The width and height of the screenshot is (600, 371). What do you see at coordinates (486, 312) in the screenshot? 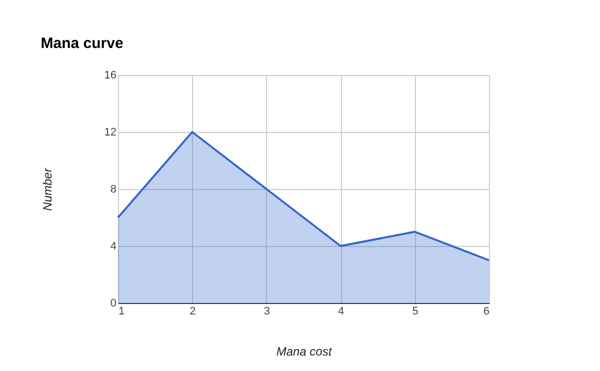
I see `x-tick-label: 6` at bounding box center [486, 312].